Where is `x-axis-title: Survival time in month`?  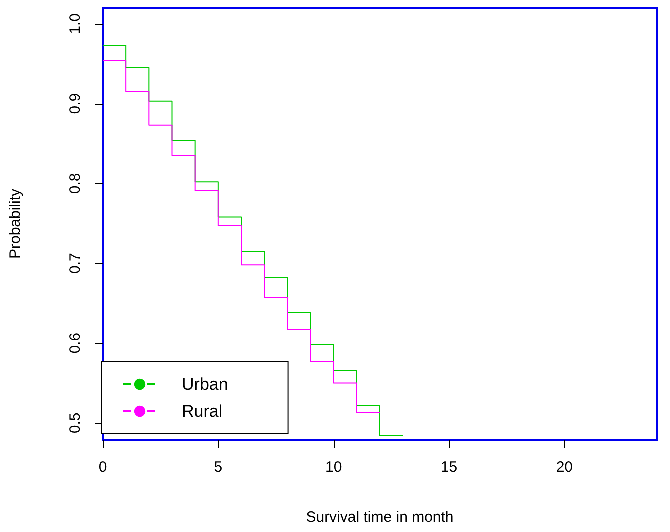
x-axis-title: Survival time in month is located at coordinates (380, 517).